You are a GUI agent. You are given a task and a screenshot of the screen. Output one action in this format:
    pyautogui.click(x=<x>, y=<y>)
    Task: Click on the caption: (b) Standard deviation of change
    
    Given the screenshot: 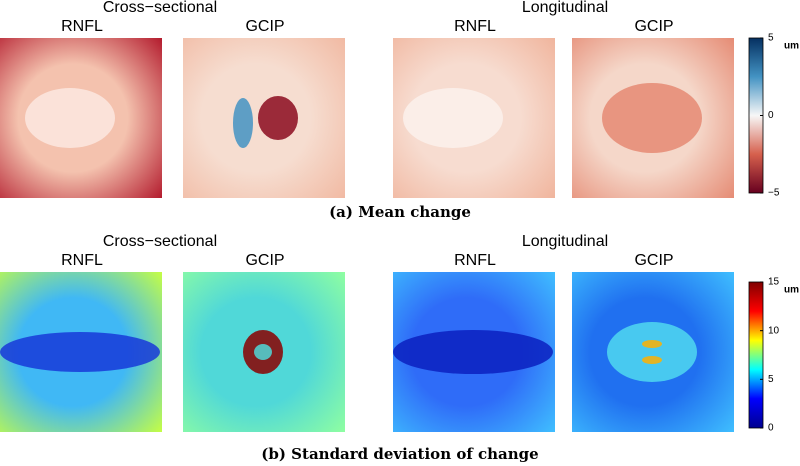 What is the action you would take?
    pyautogui.click(x=399, y=454)
    